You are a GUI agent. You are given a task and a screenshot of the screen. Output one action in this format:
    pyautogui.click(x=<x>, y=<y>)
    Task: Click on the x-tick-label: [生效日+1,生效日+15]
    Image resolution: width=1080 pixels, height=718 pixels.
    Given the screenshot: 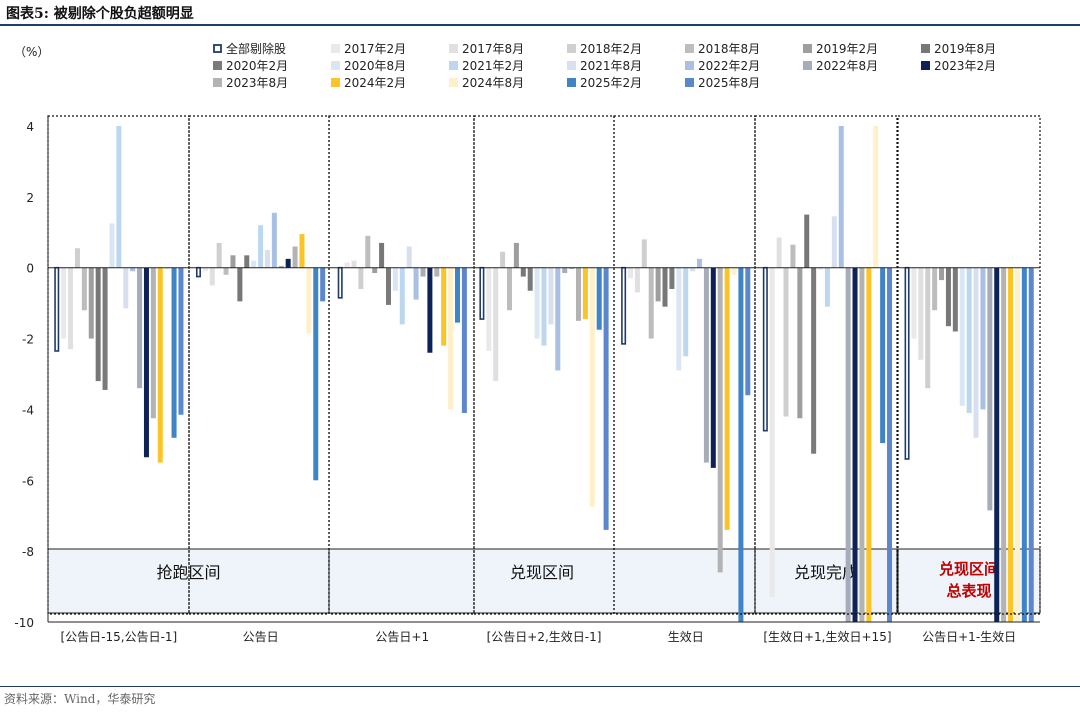 What is the action you would take?
    pyautogui.click(x=827, y=636)
    